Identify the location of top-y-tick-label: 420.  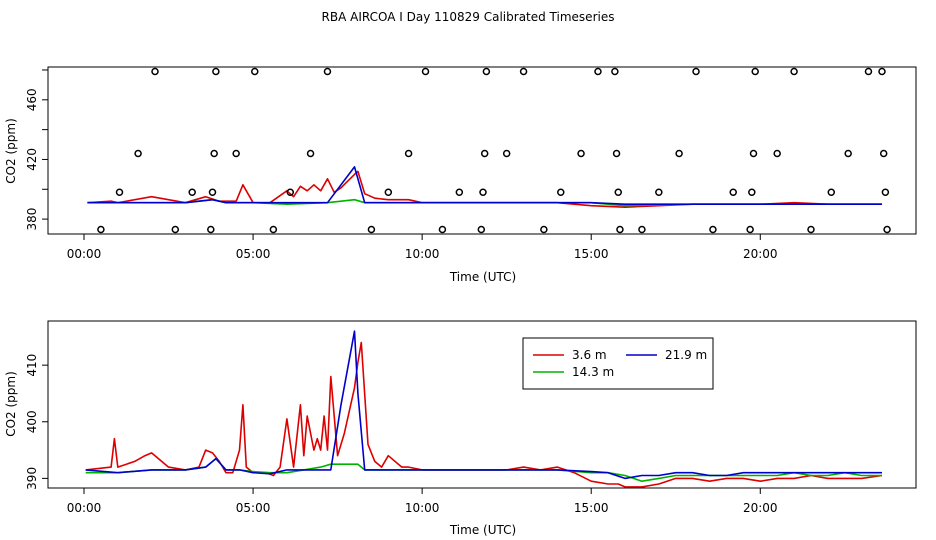
(32, 159).